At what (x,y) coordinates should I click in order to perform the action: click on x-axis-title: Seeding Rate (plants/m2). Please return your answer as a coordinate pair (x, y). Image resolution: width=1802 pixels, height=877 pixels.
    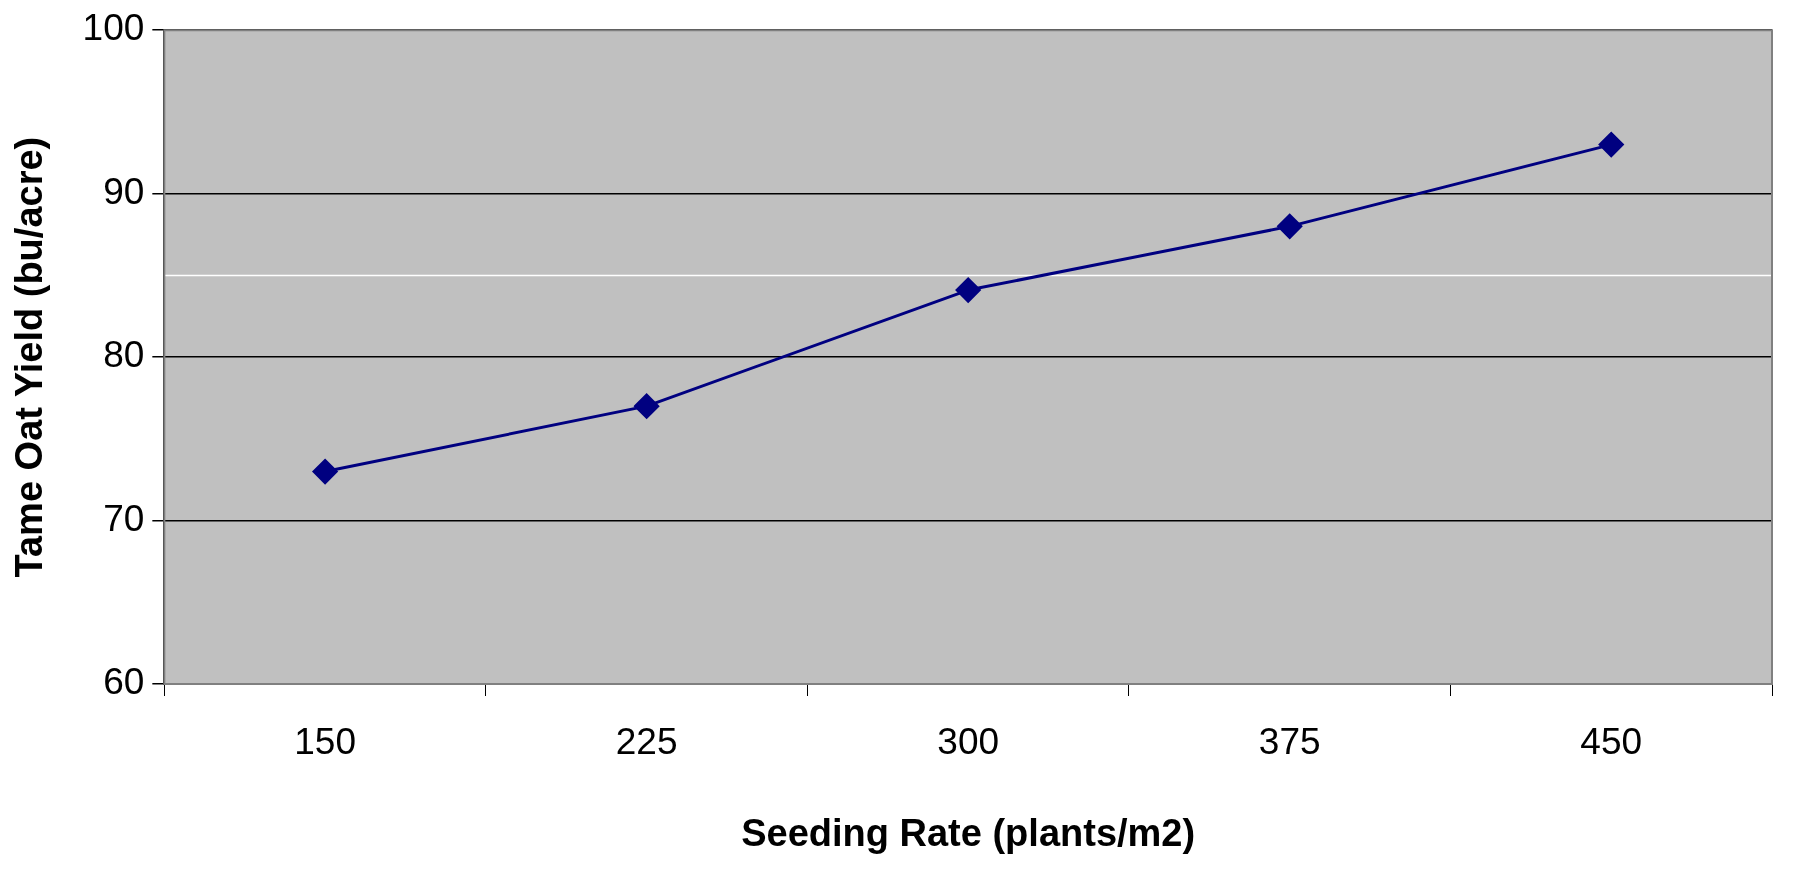
    Looking at the image, I should click on (968, 832).